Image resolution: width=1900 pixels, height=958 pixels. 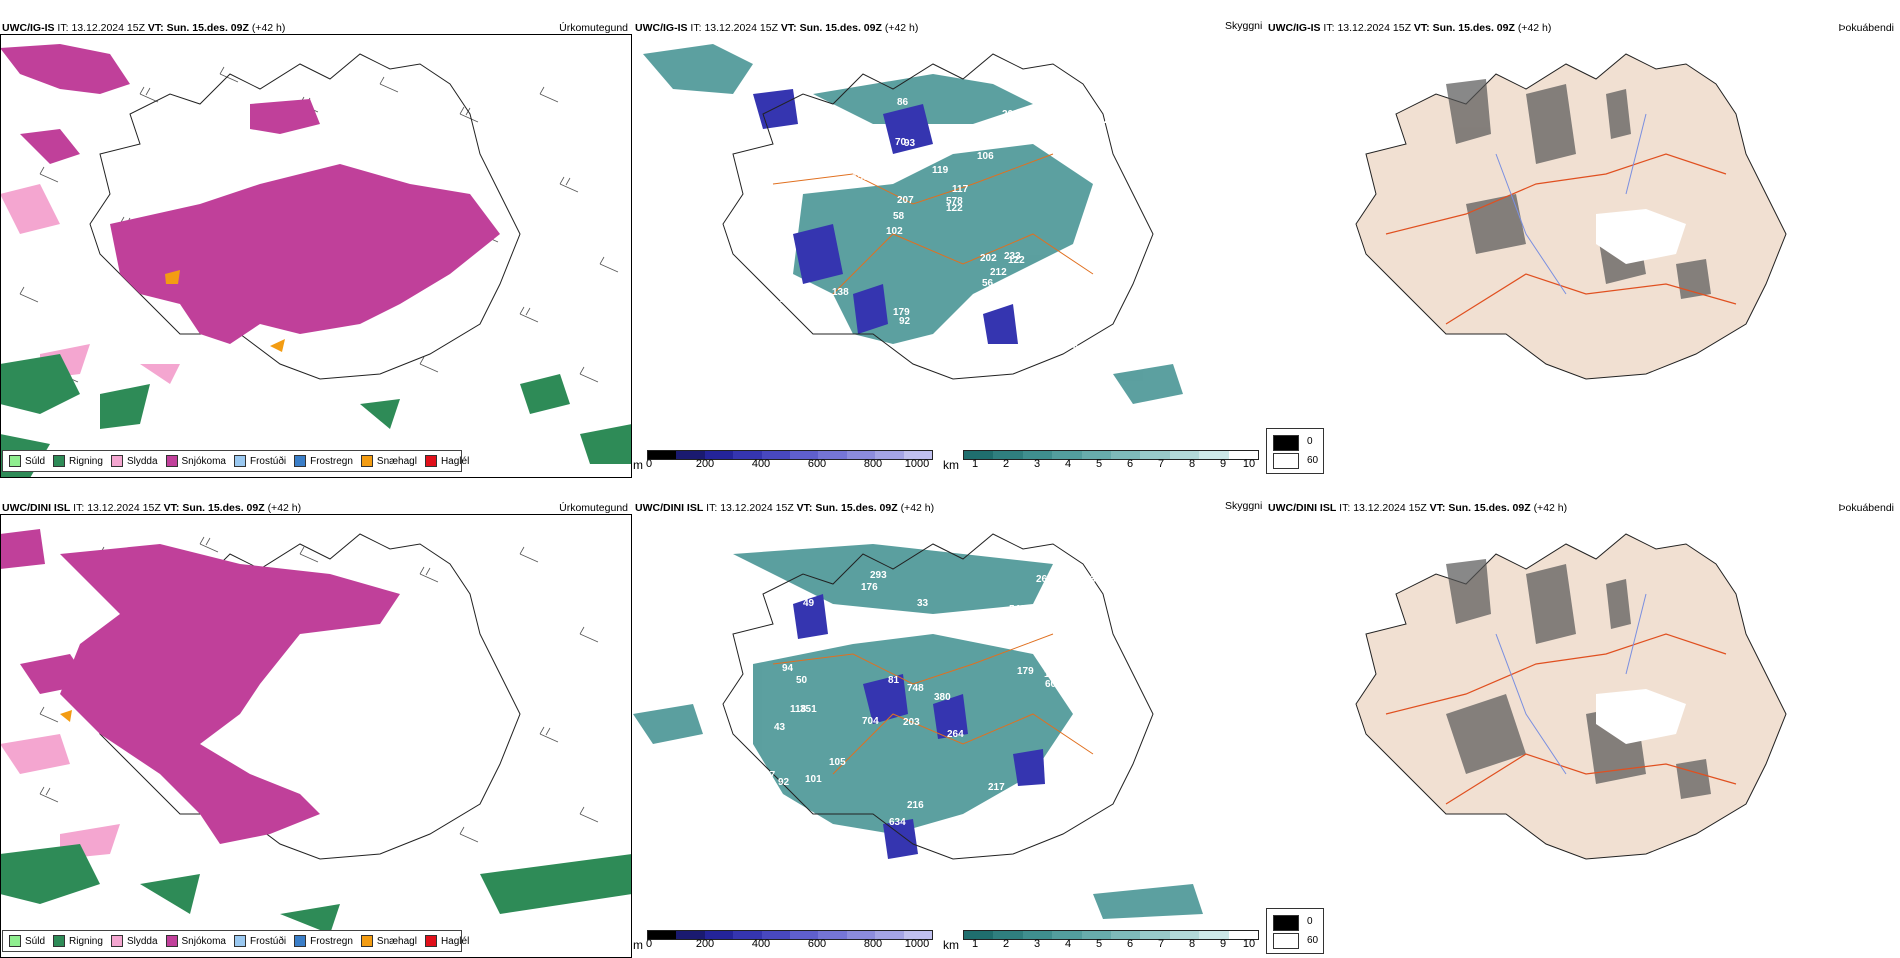 What do you see at coordinates (1063, 817) in the screenshot?
I see `visibility-value-label: 312` at bounding box center [1063, 817].